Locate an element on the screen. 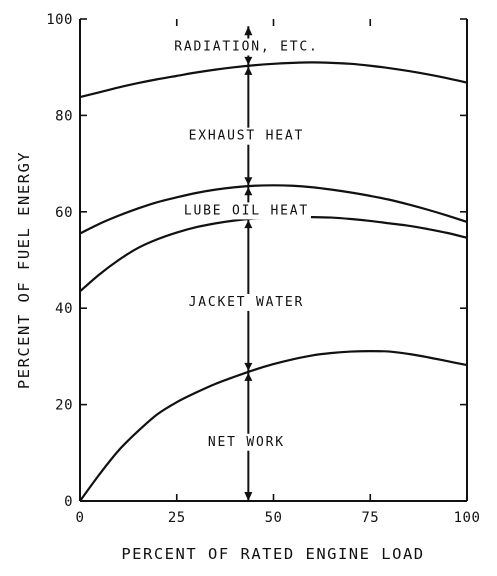 This screenshot has width=497, height=576. region-label-group-exhaust-heat: EXHAUST HEAT is located at coordinates (246, 136).